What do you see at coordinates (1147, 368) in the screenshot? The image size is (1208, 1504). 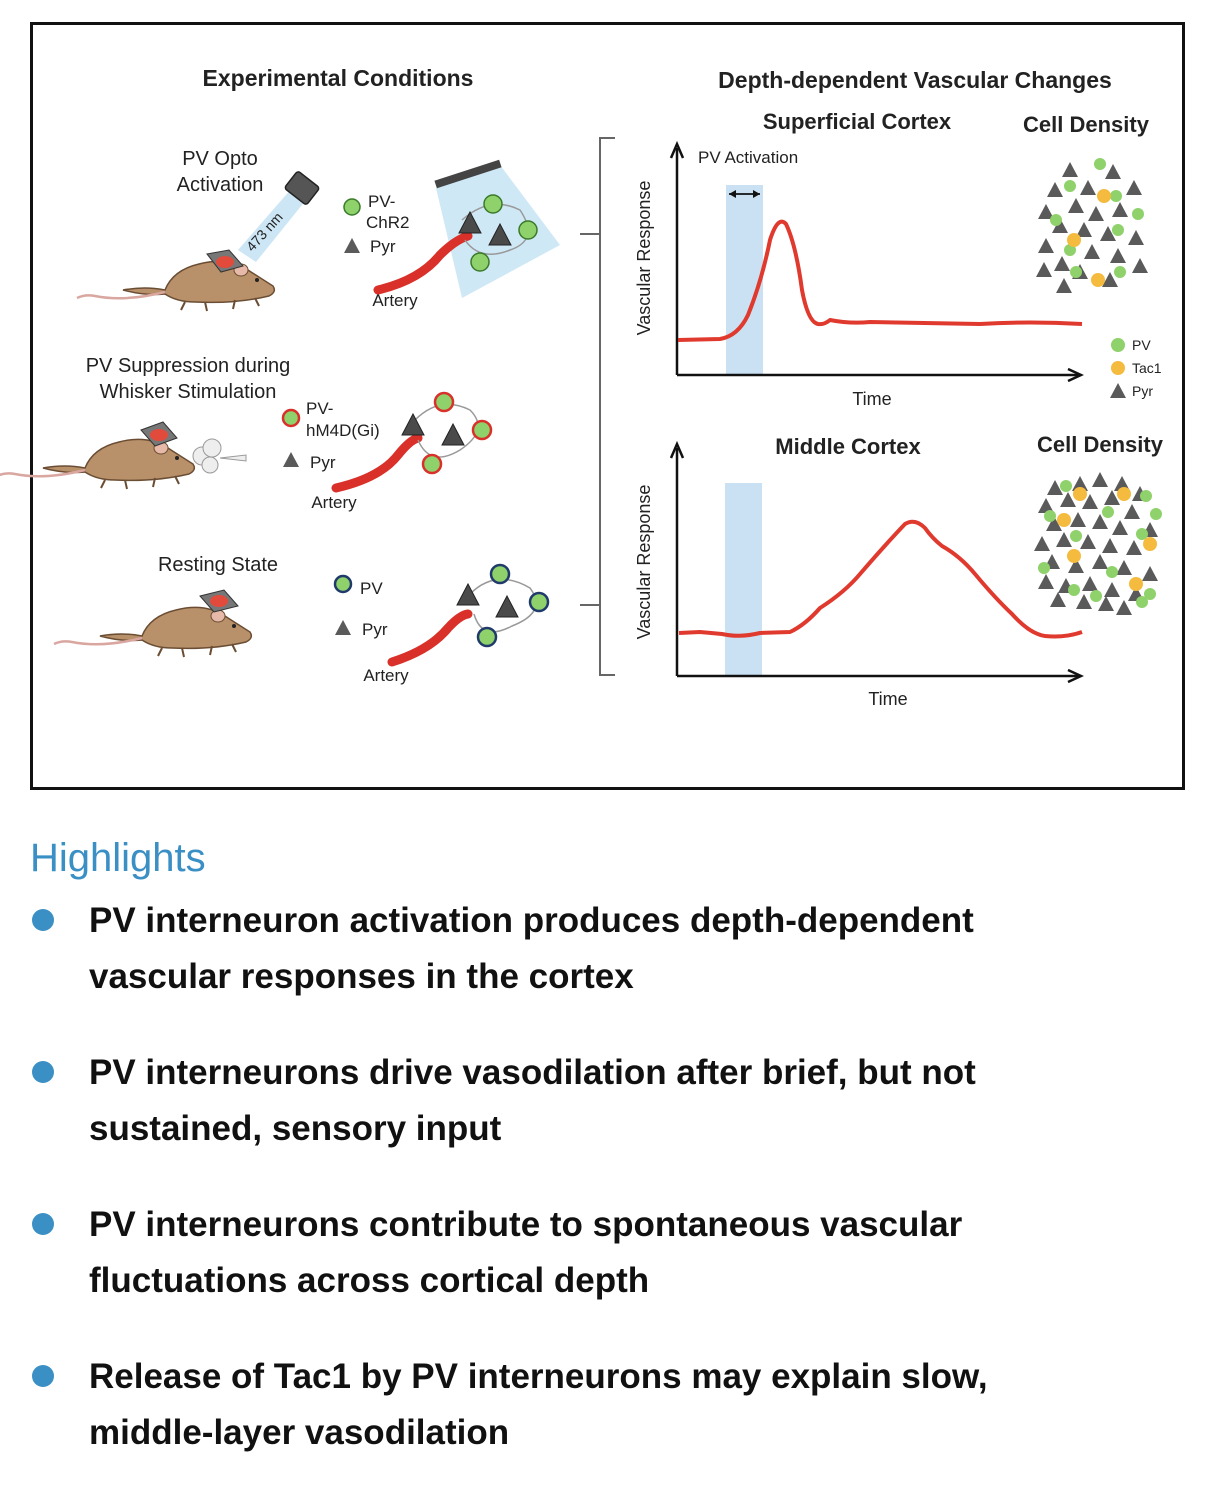 I see `density-legend-tac1: Tac1` at bounding box center [1147, 368].